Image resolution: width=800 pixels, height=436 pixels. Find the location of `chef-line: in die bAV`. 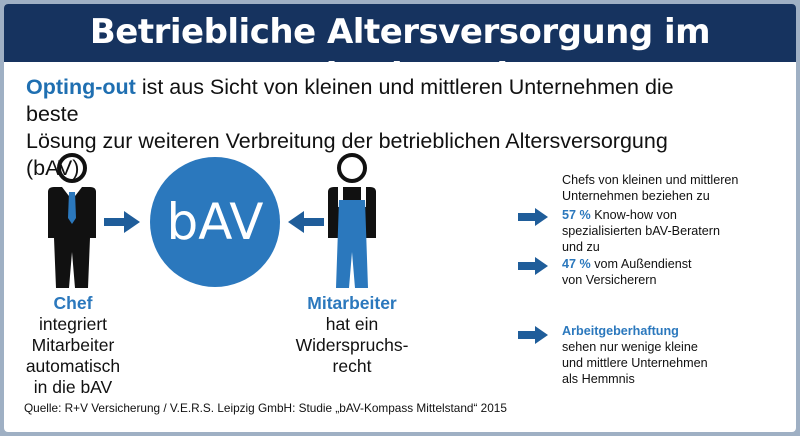

chef-line: in die bAV is located at coordinates (73, 387).